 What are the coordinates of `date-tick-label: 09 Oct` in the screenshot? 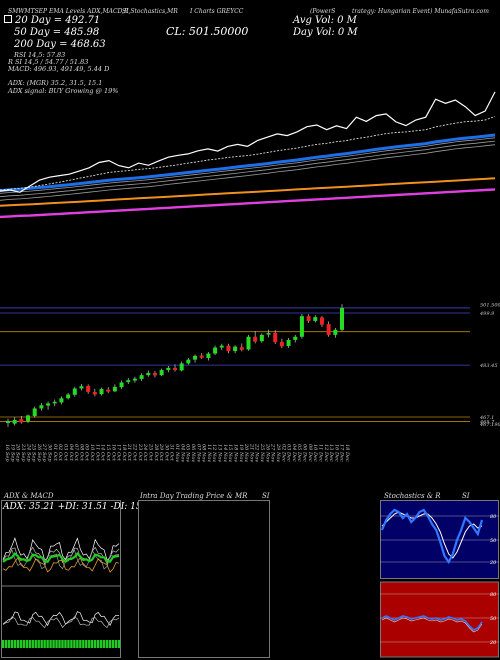 It's located at (87, 453).